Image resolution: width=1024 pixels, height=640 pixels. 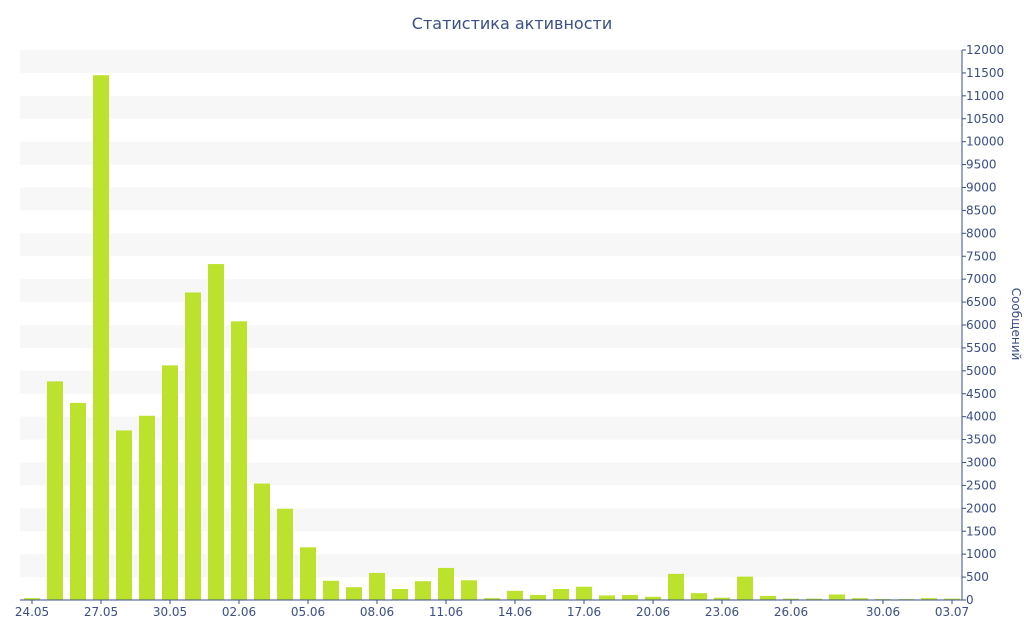 What do you see at coordinates (446, 612) in the screenshot?
I see `x-tick-label: 11.06` at bounding box center [446, 612].